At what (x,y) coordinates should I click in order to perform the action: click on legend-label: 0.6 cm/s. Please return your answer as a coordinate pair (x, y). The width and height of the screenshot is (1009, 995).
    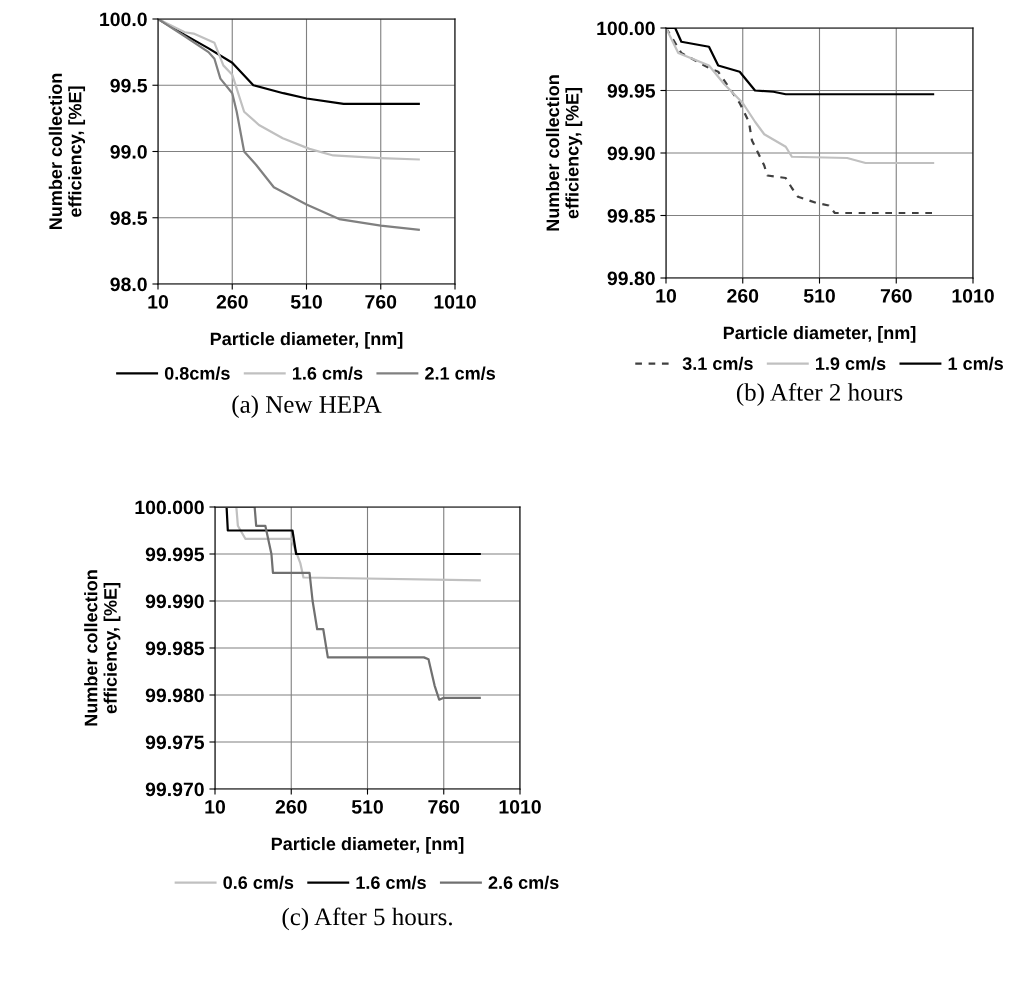
    Looking at the image, I should click on (258, 882).